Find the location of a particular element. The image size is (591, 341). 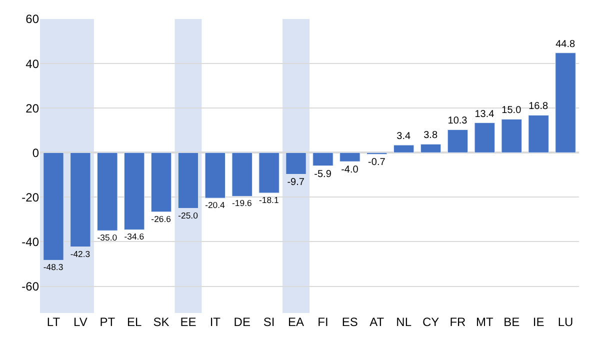

data-label: -19.6 is located at coordinates (242, 203).